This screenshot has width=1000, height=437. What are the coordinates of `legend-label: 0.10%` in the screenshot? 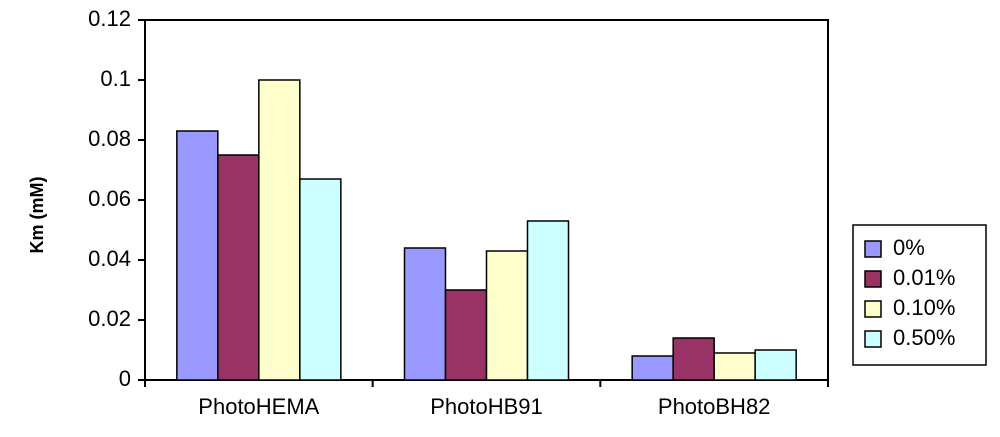 It's located at (924, 307).